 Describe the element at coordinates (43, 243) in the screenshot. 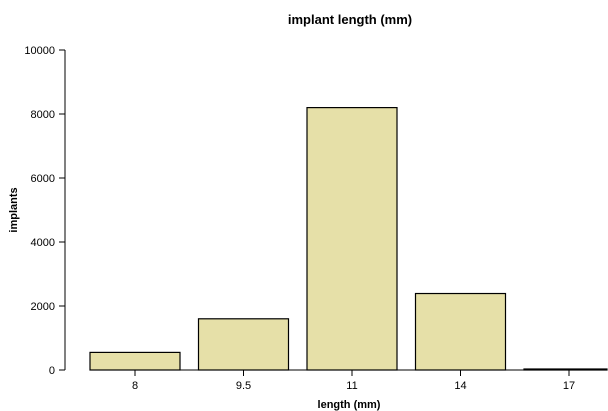

I see `y-tick-label: 4000` at that location.